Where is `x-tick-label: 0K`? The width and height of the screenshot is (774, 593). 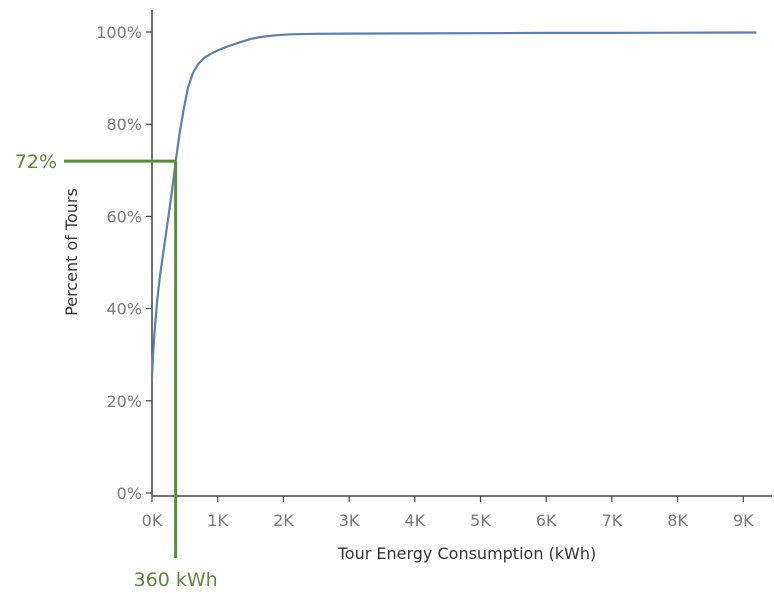
x-tick-label: 0K is located at coordinates (152, 520).